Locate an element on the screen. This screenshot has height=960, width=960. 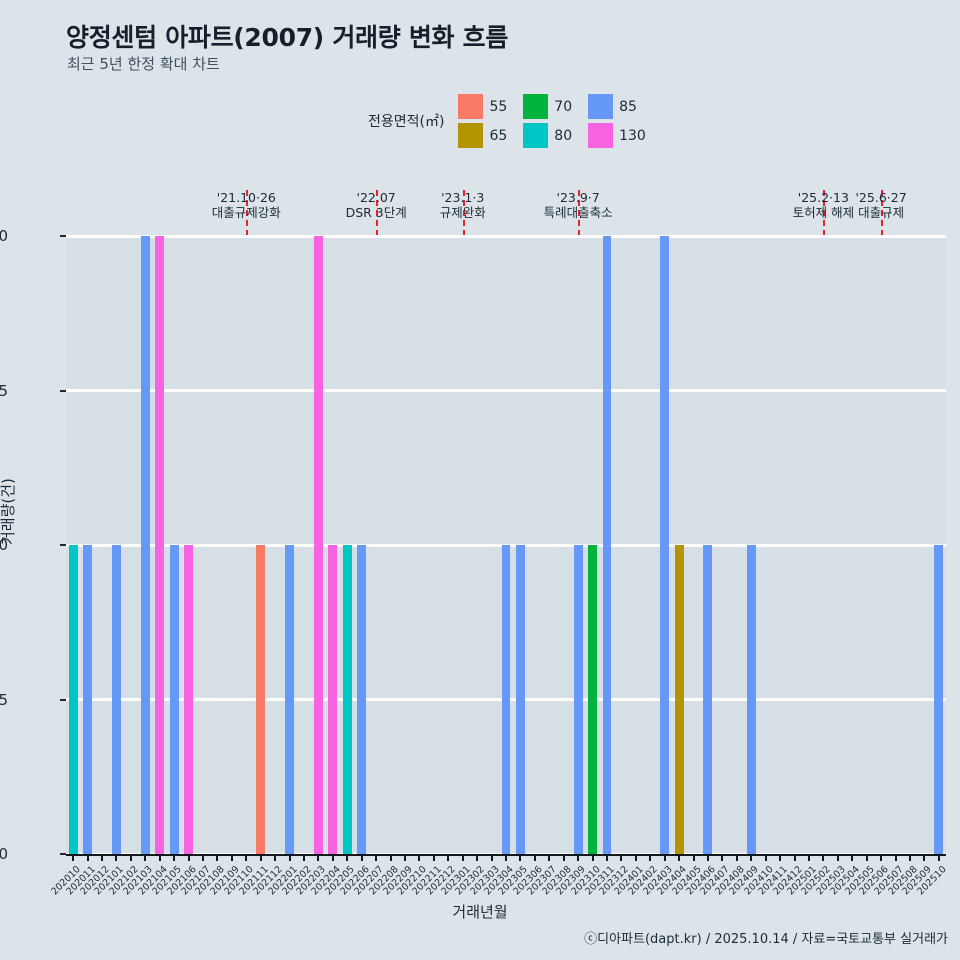
gridline-1.5 is located at coordinates (506, 390).